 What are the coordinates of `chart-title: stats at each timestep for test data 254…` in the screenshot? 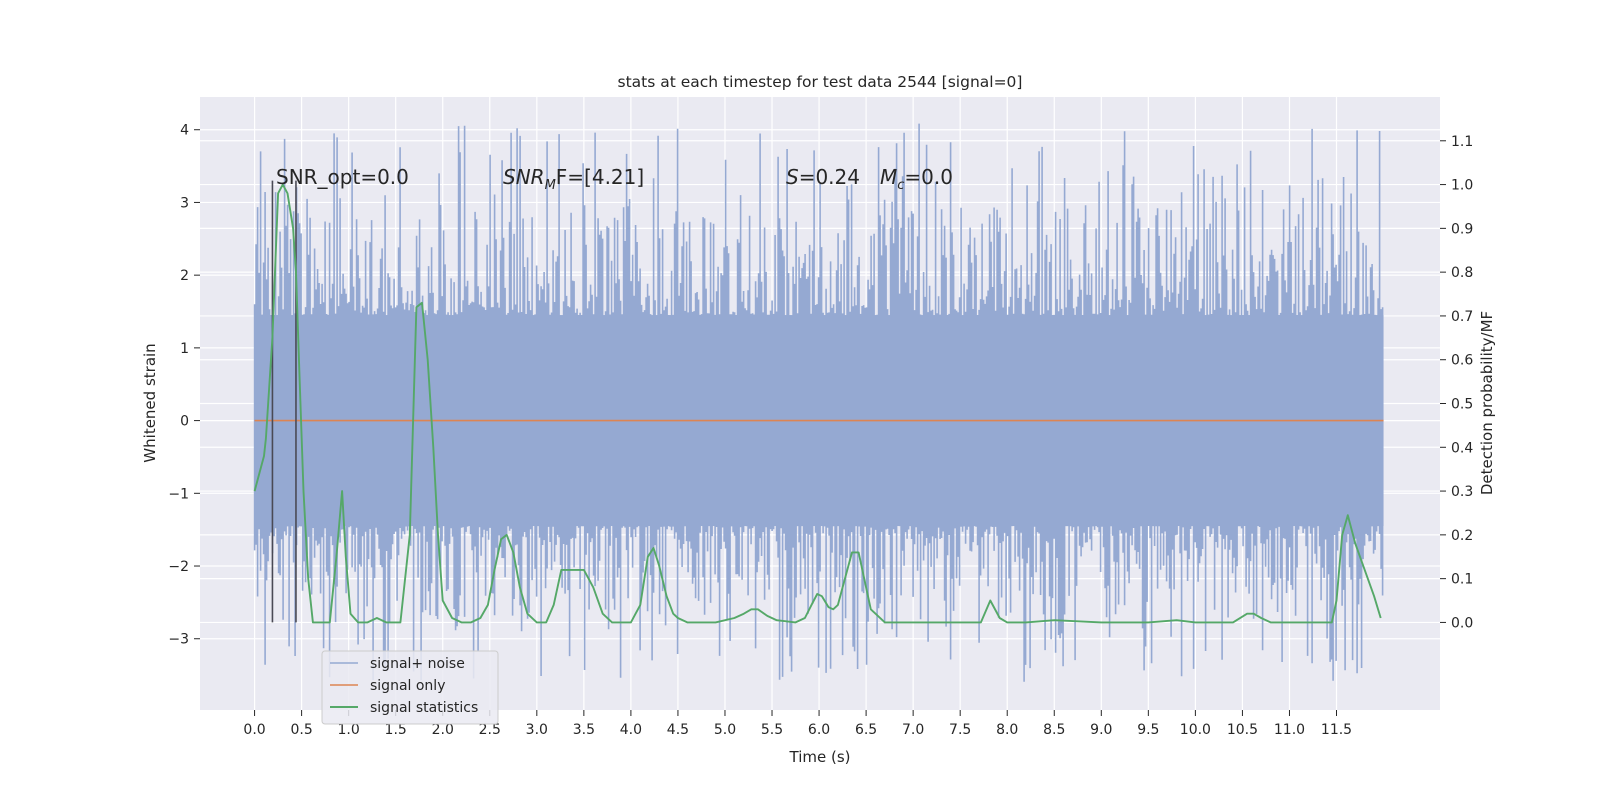 It's located at (820, 82).